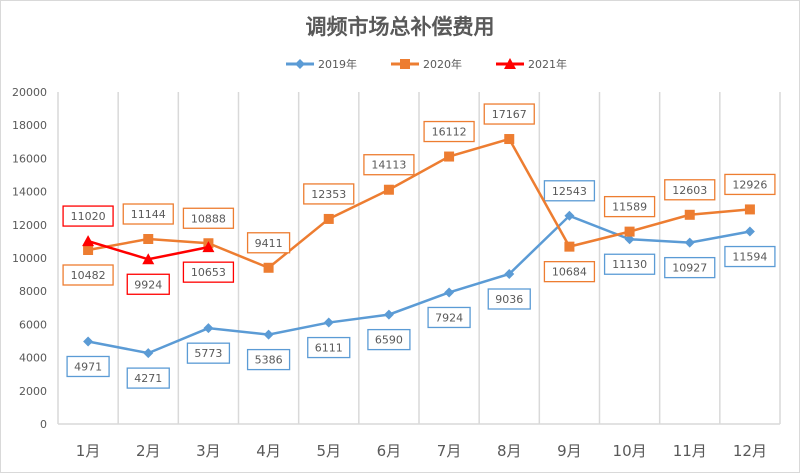 This screenshot has height=473, width=800. I want to click on data-label: 16112, so click(449, 132).